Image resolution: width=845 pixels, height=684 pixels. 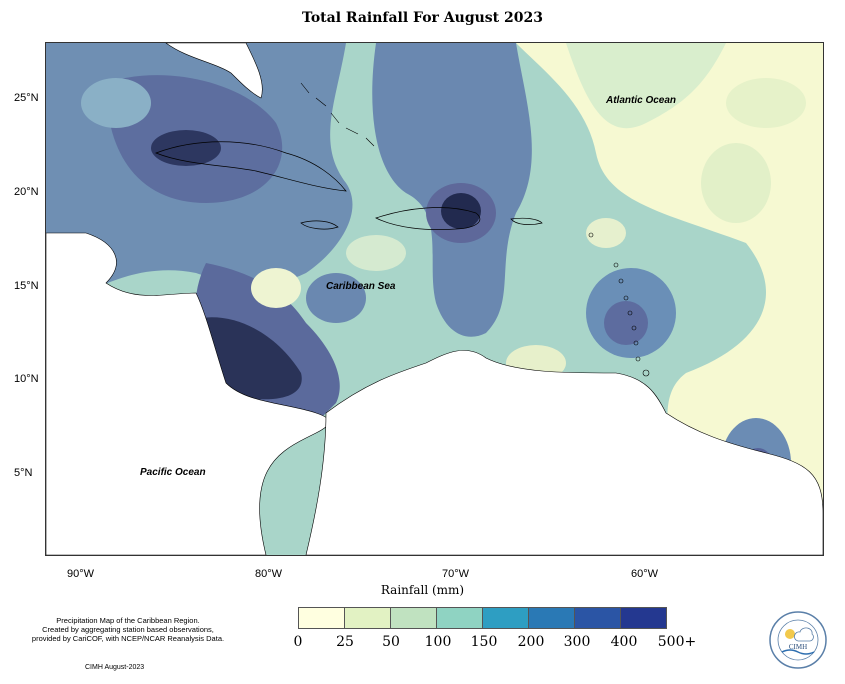 What do you see at coordinates (531, 642) in the screenshot?
I see `legend-tick: 200` at bounding box center [531, 642].